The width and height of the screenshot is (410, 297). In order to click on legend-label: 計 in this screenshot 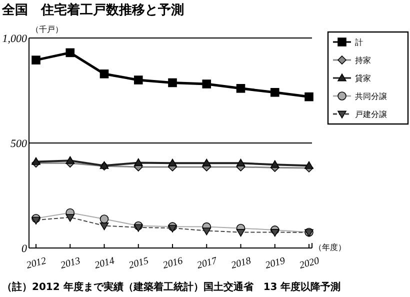, I will do `click(359, 42)`.